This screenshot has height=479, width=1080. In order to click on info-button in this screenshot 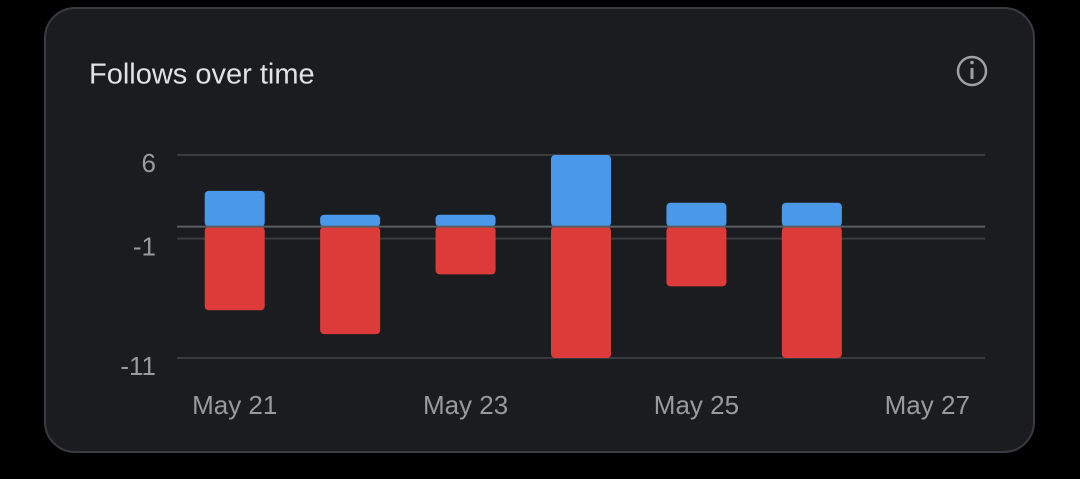, I will do `click(972, 71)`.